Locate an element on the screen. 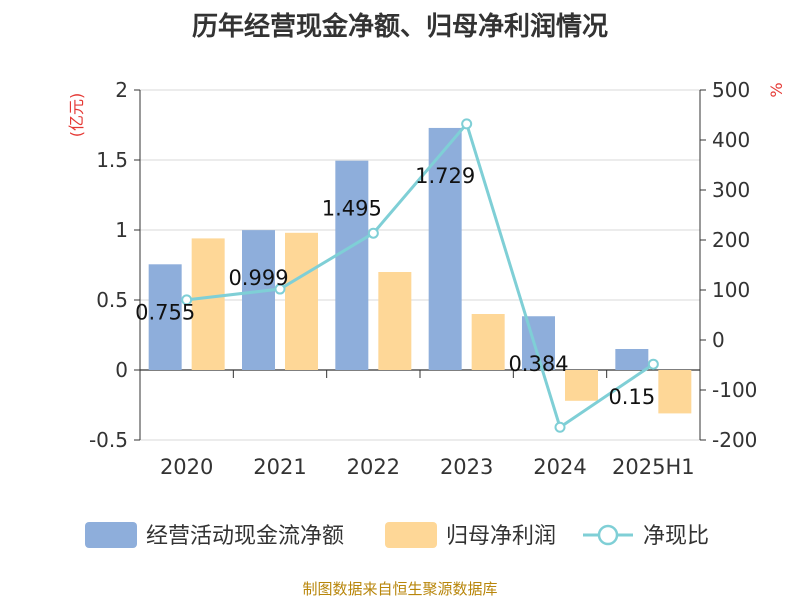  left-tick-label: 1.5 is located at coordinates (112, 160).